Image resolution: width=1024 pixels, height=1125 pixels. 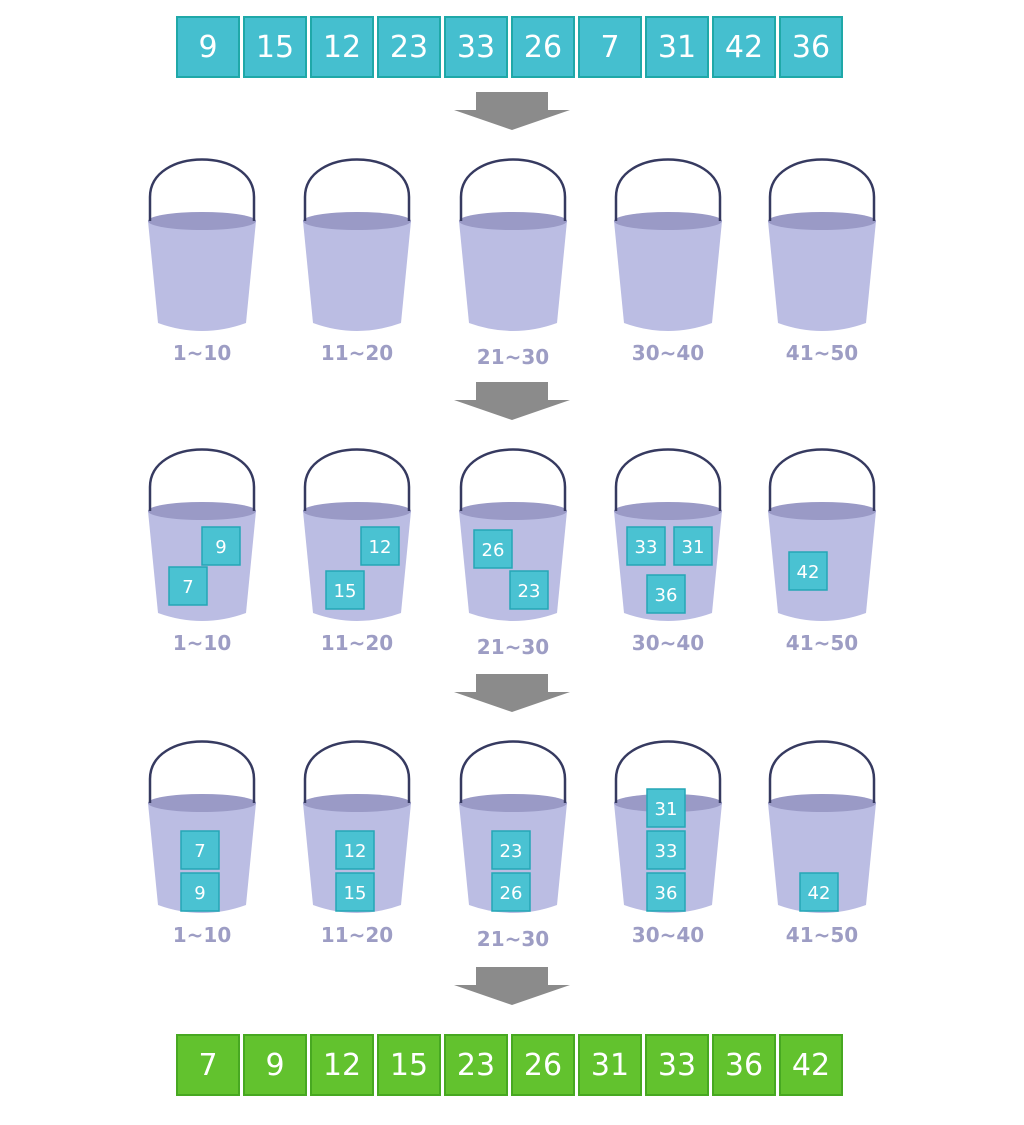 I want to click on input-cell: 9, so click(x=208, y=47).